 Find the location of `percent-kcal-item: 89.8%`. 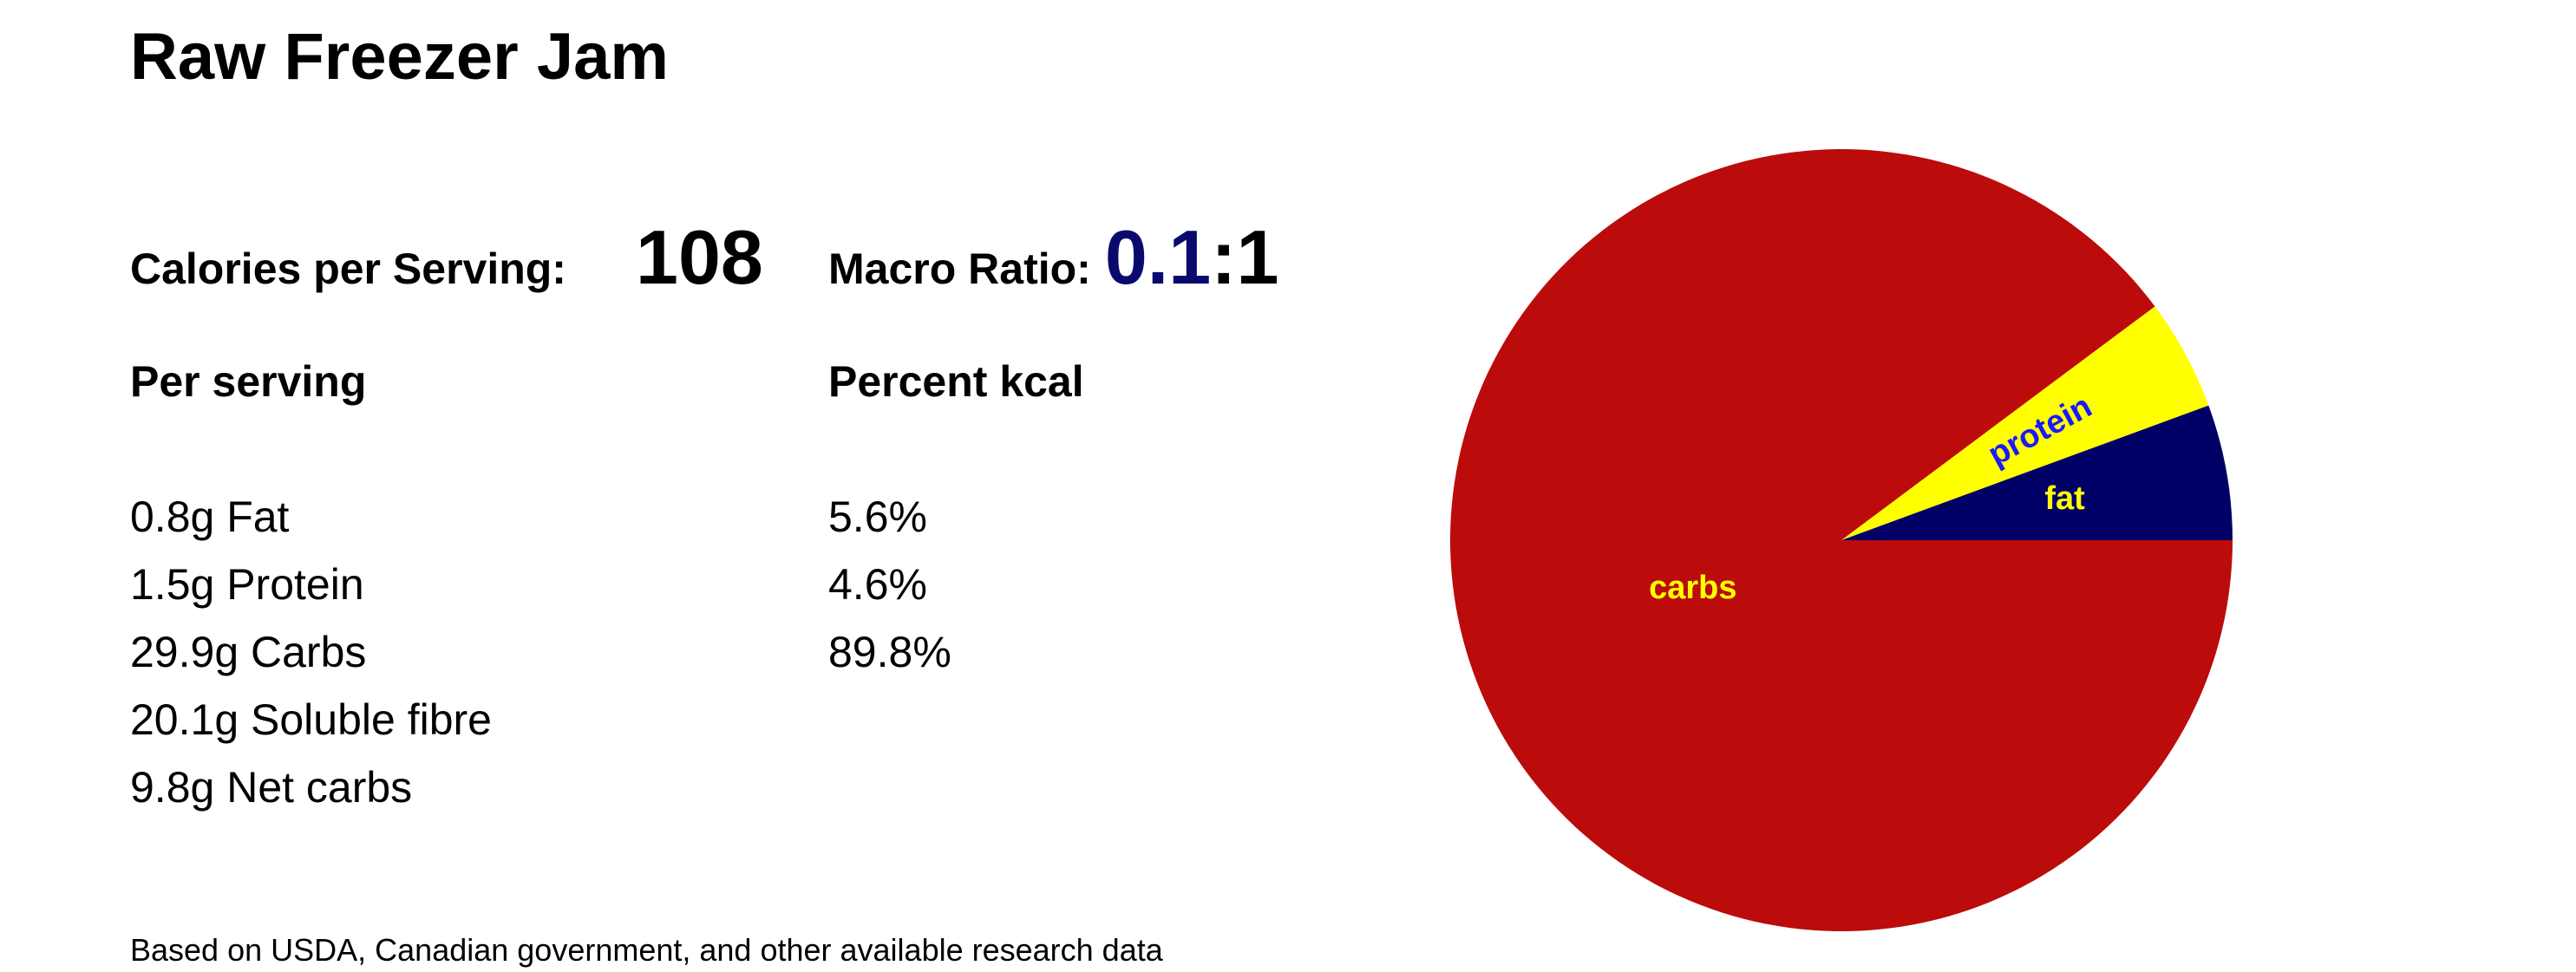

percent-kcal-item: 89.8% is located at coordinates (889, 652).